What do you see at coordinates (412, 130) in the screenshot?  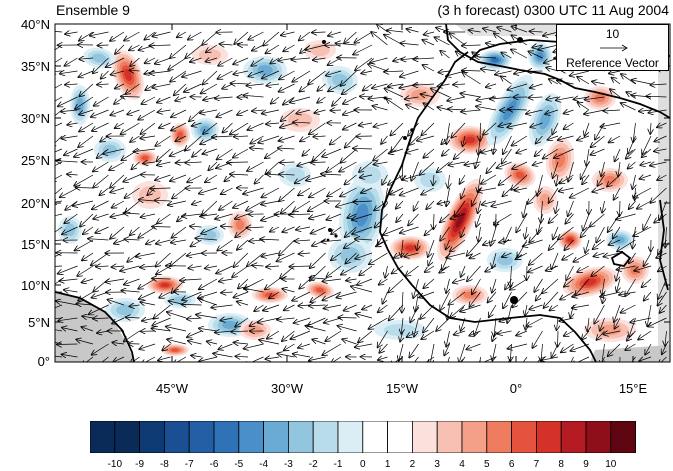 I see `island` at bounding box center [412, 130].